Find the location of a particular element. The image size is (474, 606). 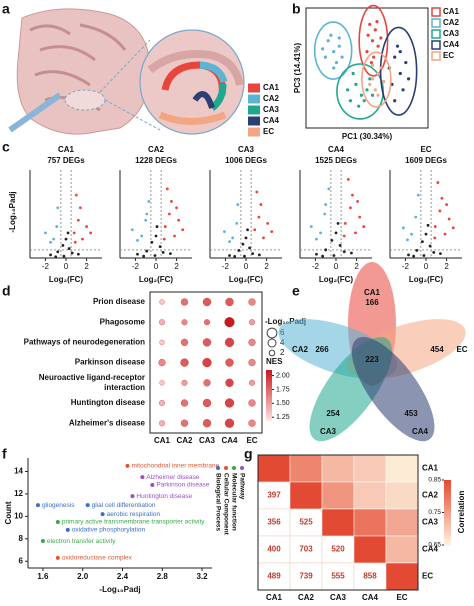

cell-count: 400 is located at coordinates (274, 549).